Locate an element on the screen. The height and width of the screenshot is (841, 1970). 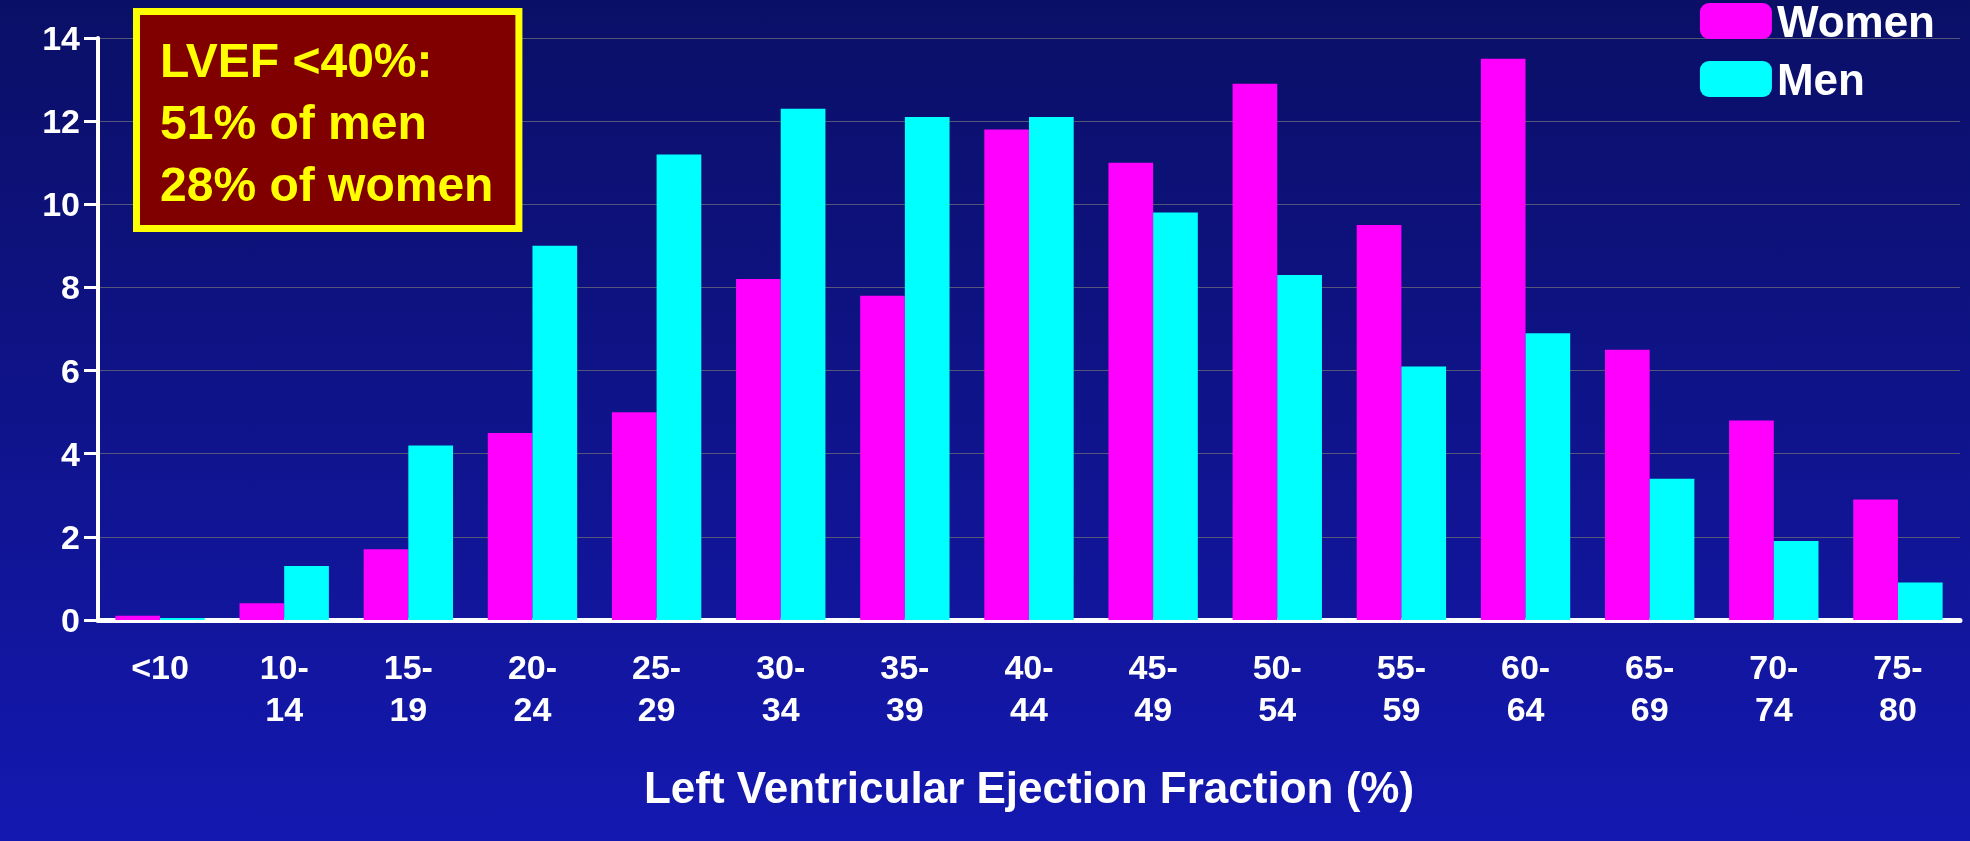
y-tick-label: 6 is located at coordinates (70, 370).